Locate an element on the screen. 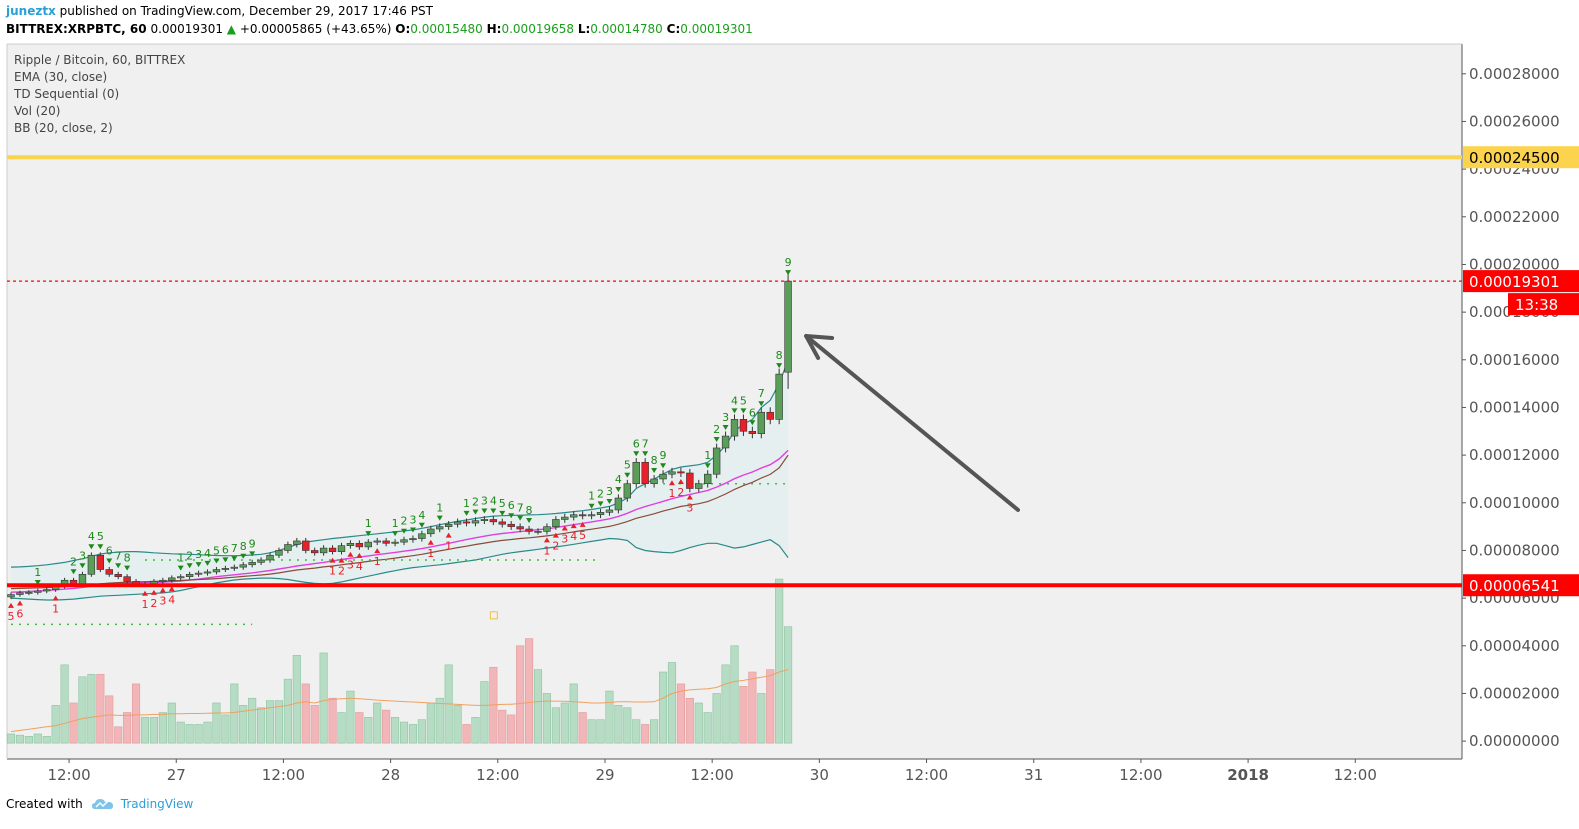  resistance-price-label: 0.00024500 is located at coordinates (1514, 158).